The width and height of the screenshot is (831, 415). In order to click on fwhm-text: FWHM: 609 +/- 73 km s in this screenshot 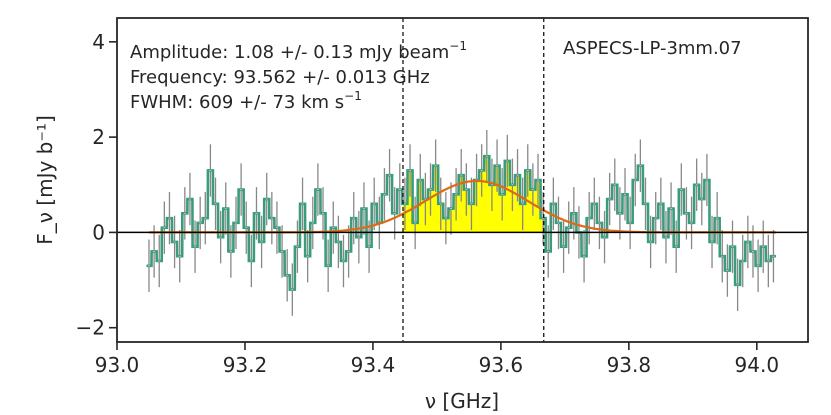, I will do `click(237, 102)`.